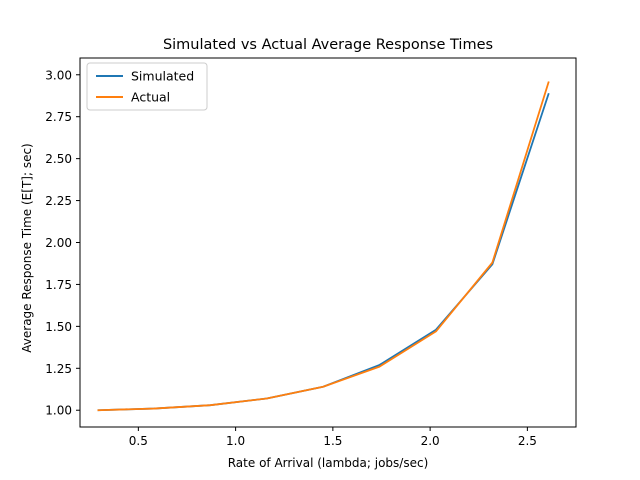 The image size is (640, 480). Describe the element at coordinates (58, 285) in the screenshot. I see `y-tick-label: 1.75` at that location.